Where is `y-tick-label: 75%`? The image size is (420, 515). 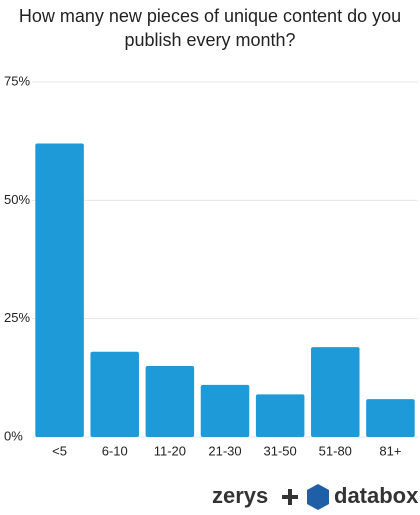 y-tick-label: 75% is located at coordinates (17, 80).